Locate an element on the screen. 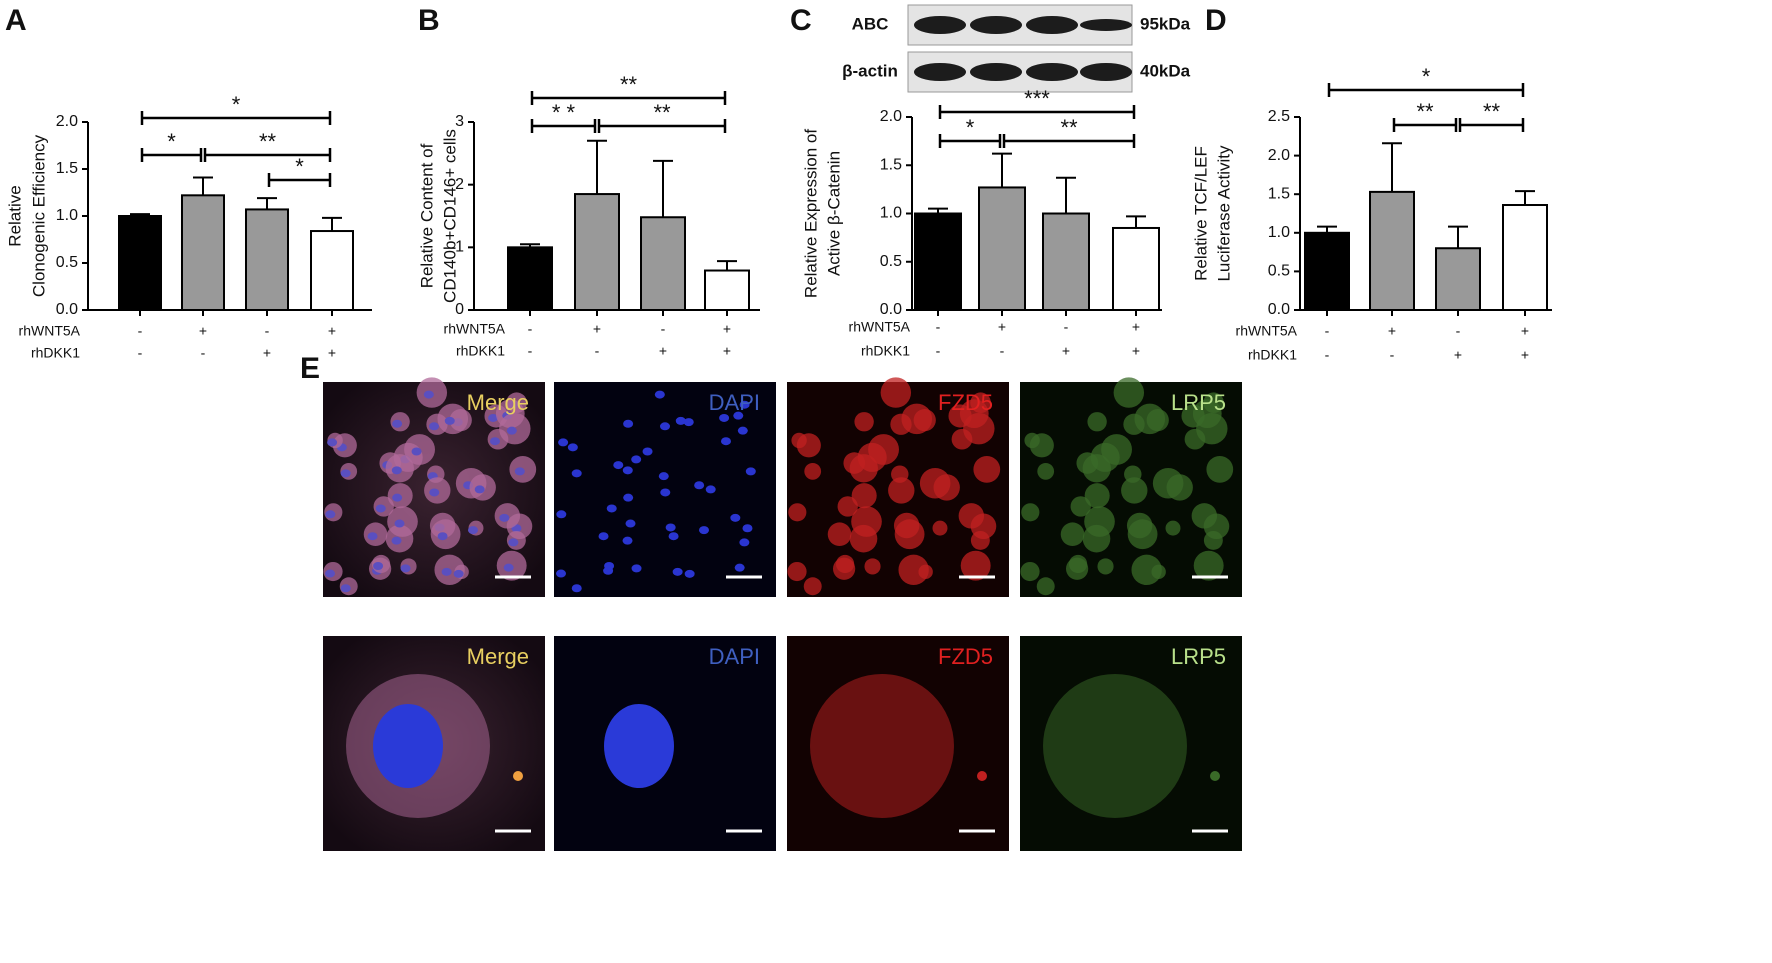  y-axis-label: Relative Content of is located at coordinates (426, 215).